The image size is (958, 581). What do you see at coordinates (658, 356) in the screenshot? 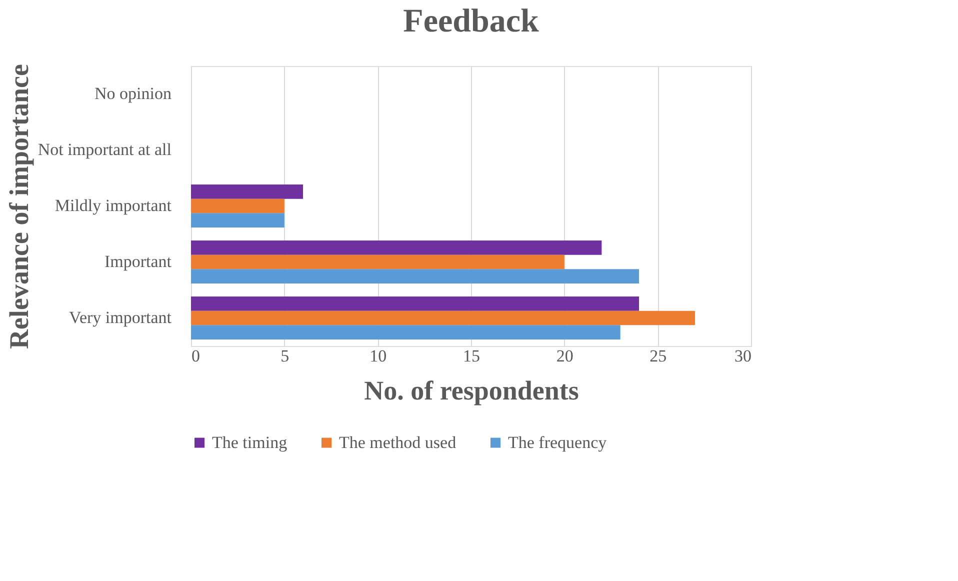
I see `x-tick-label: 25` at bounding box center [658, 356].